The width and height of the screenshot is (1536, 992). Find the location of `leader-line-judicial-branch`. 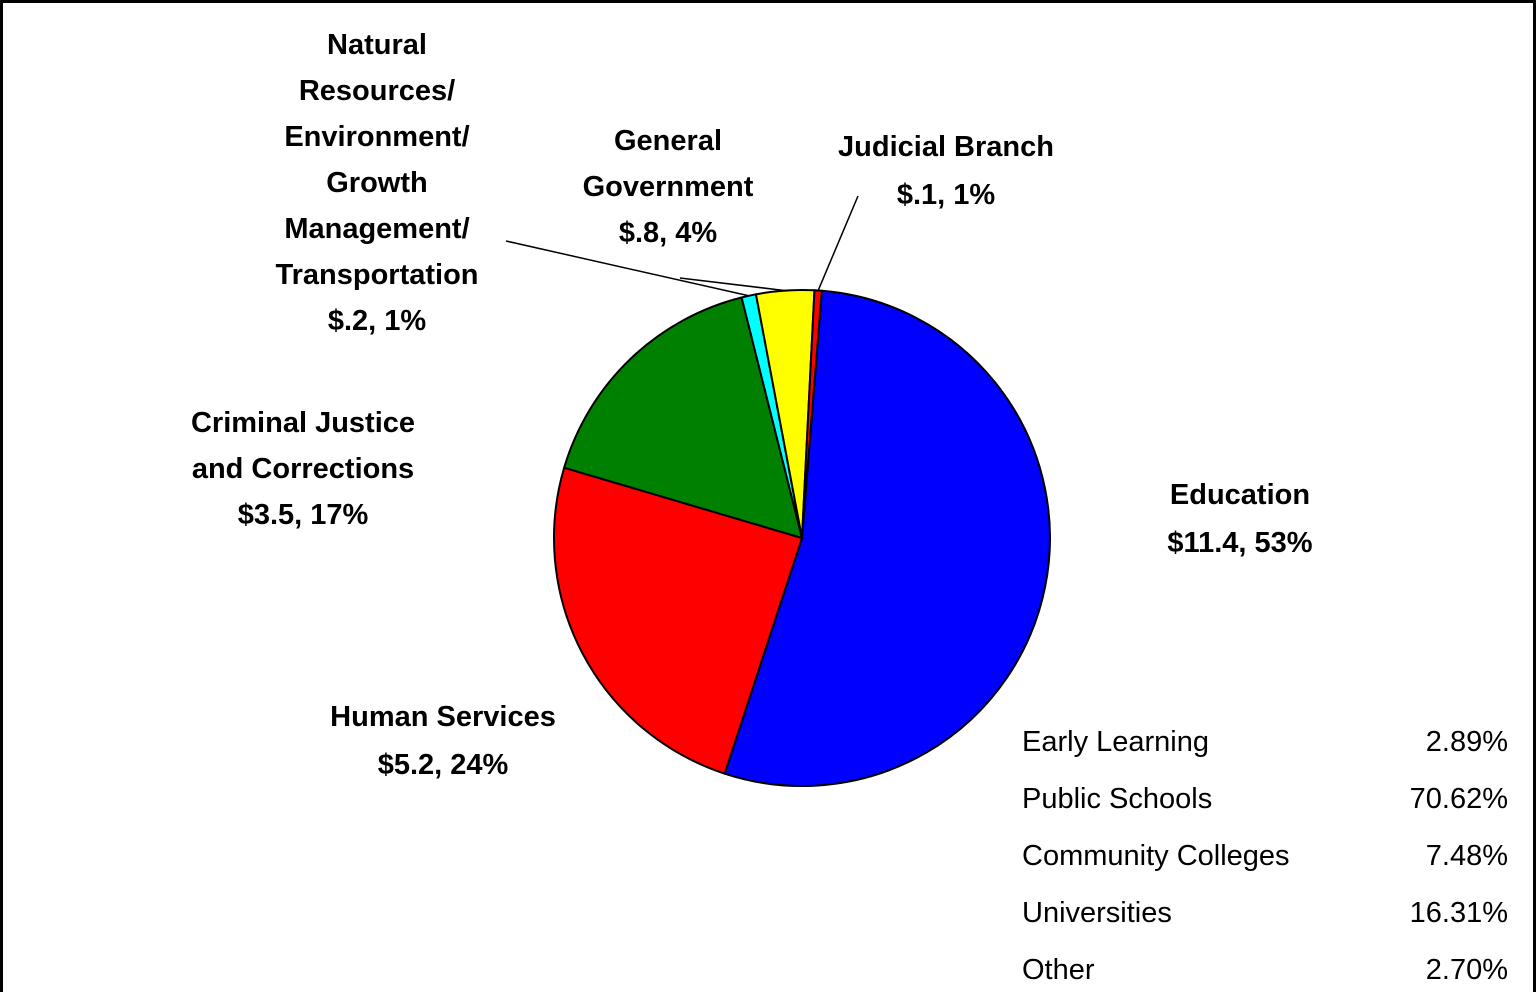

leader-line-judicial-branch is located at coordinates (838, 243).